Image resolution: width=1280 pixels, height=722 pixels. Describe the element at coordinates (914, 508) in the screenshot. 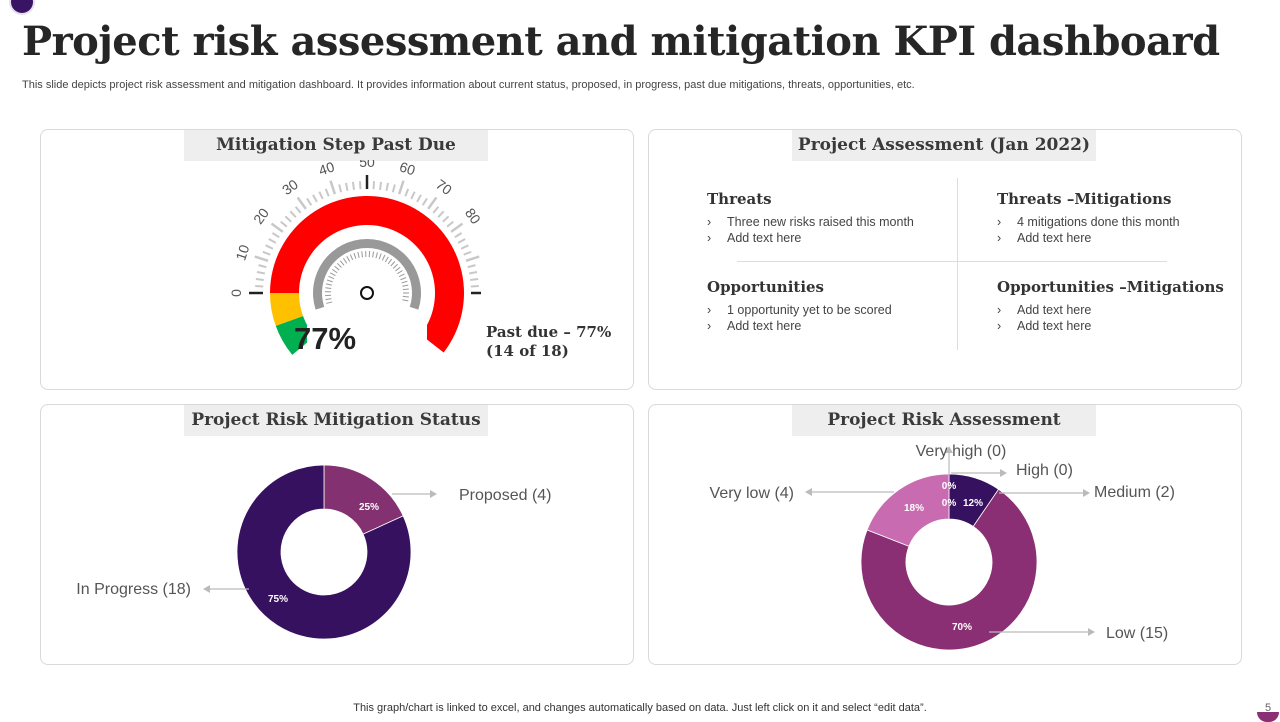

I see `slice-percent-label: 18%` at that location.